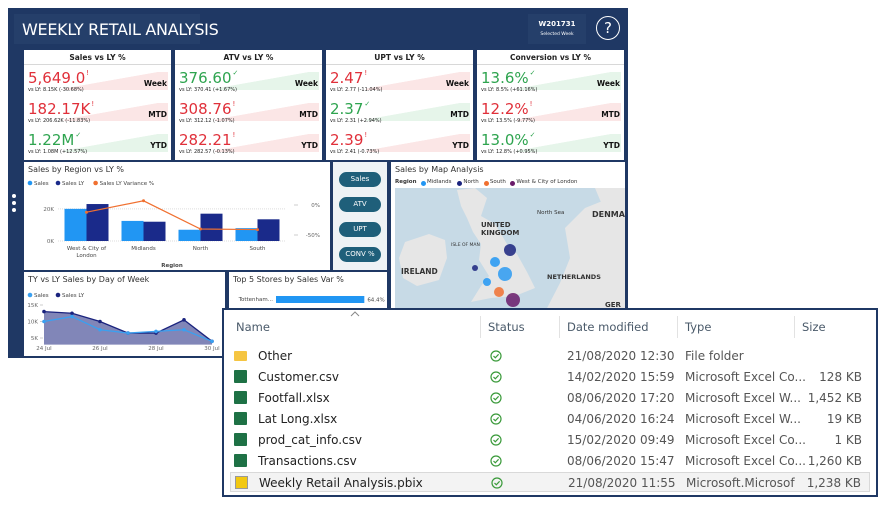 The height and width of the screenshot is (507, 884). I want to click on file-size: 1,452 KB, so click(834, 398).